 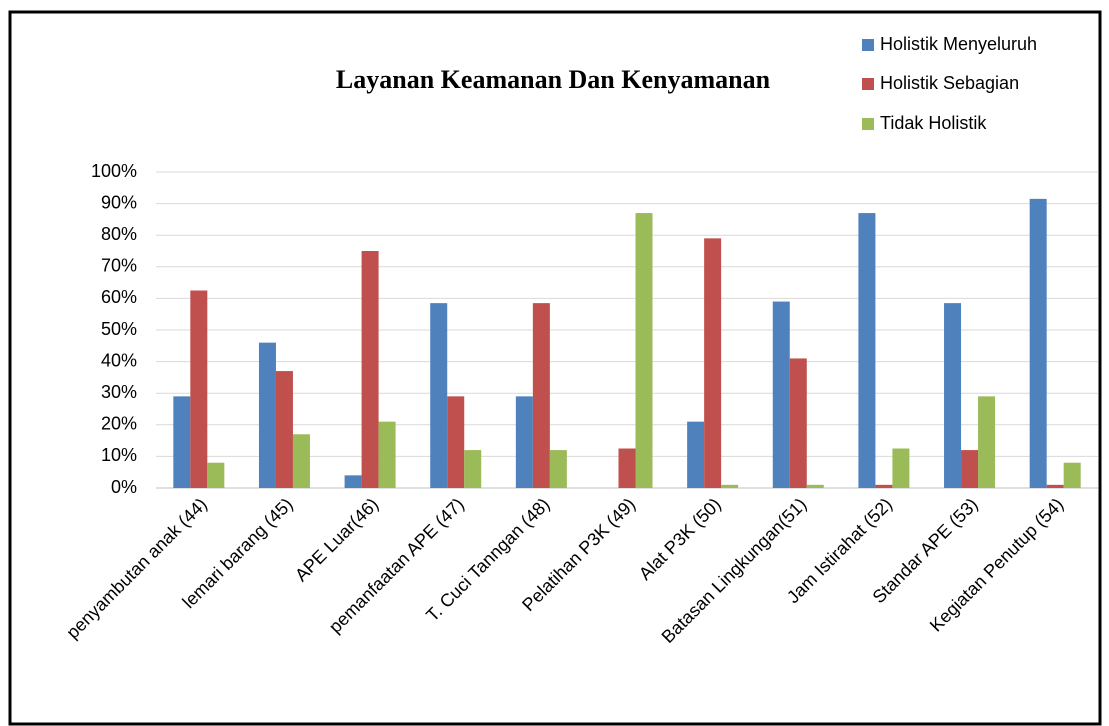 What do you see at coordinates (124, 487) in the screenshot?
I see `y-tick-label: 0%` at bounding box center [124, 487].